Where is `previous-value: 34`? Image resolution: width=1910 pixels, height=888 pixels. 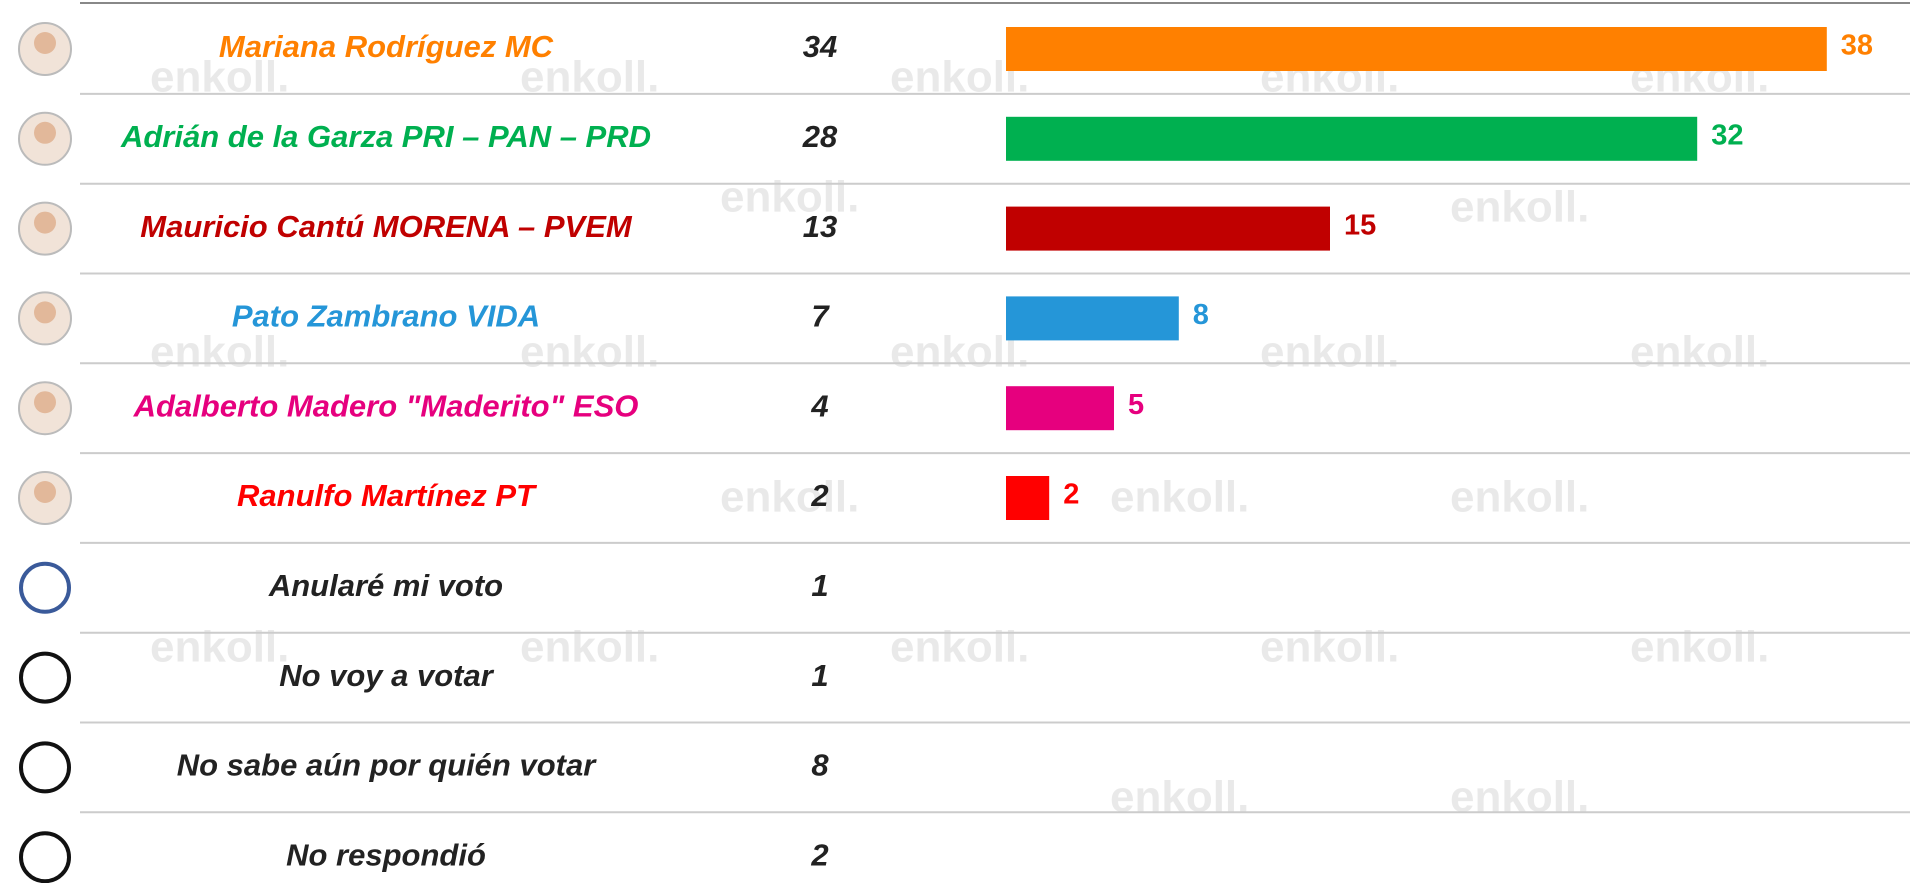
previous-value: 34 is located at coordinates (820, 46).